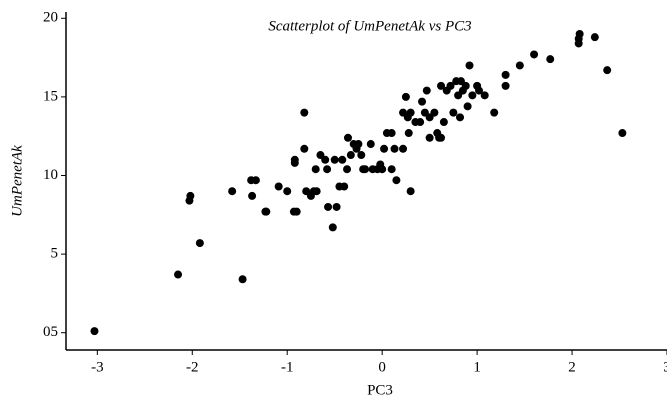 This screenshot has width=667, height=401. Describe the element at coordinates (287, 367) in the screenshot. I see `x-tick-label: -1` at that location.